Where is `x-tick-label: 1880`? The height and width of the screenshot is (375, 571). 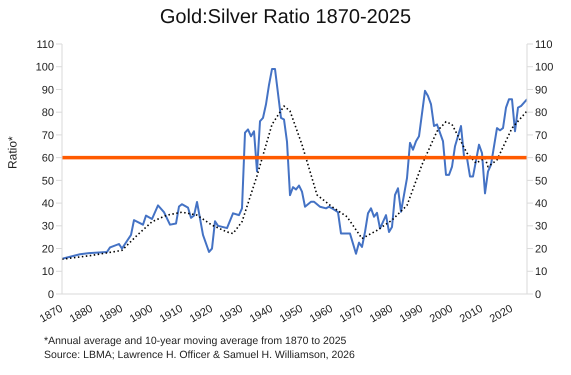 x-tick-label: 1880 is located at coordinates (81, 314).